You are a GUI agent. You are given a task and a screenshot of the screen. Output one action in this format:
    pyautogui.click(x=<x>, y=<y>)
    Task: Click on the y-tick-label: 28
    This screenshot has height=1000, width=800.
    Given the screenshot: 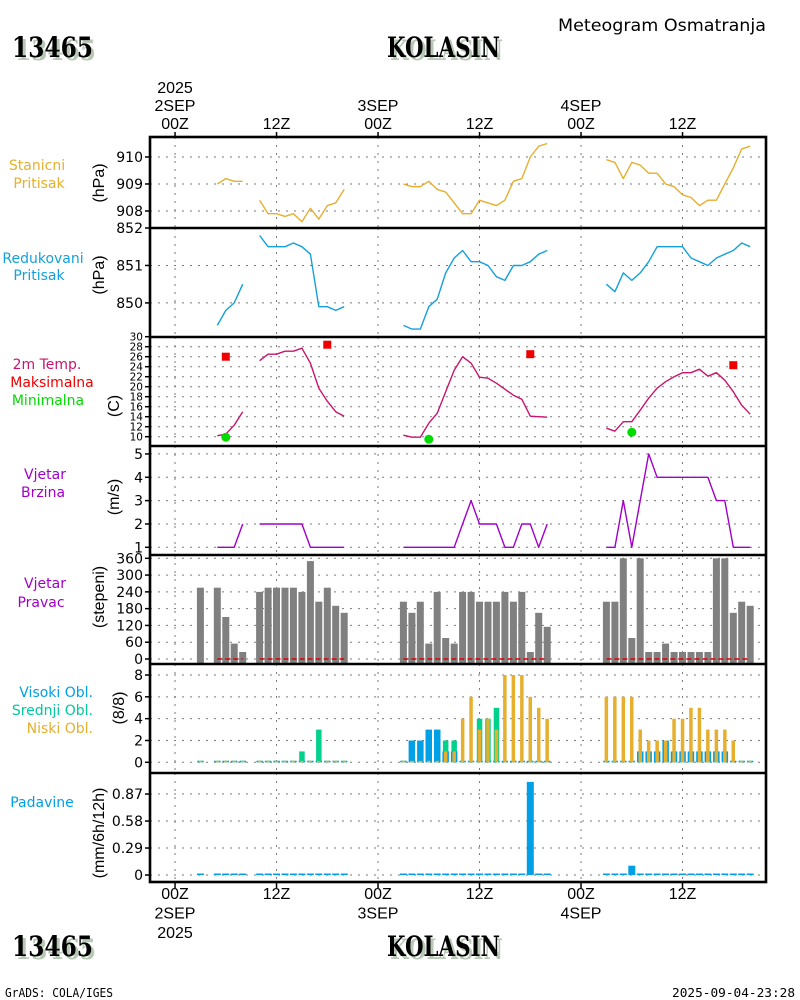 What is the action you would take?
    pyautogui.click(x=136, y=348)
    